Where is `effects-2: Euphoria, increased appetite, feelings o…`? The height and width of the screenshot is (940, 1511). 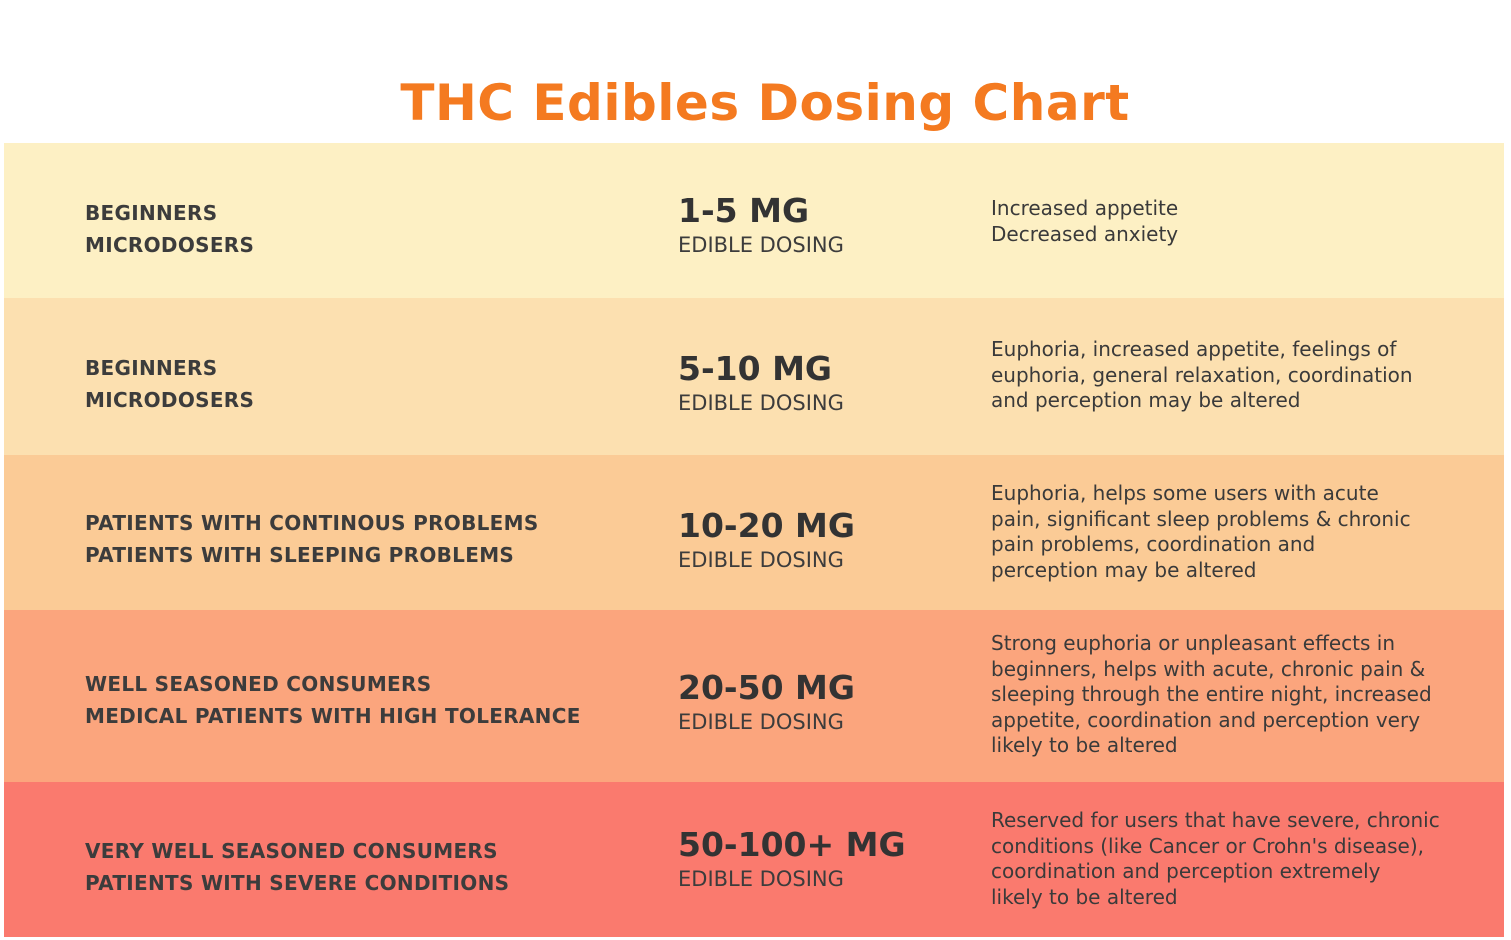 effects-2: Euphoria, increased appetite, feelings o… is located at coordinates (1231, 375).